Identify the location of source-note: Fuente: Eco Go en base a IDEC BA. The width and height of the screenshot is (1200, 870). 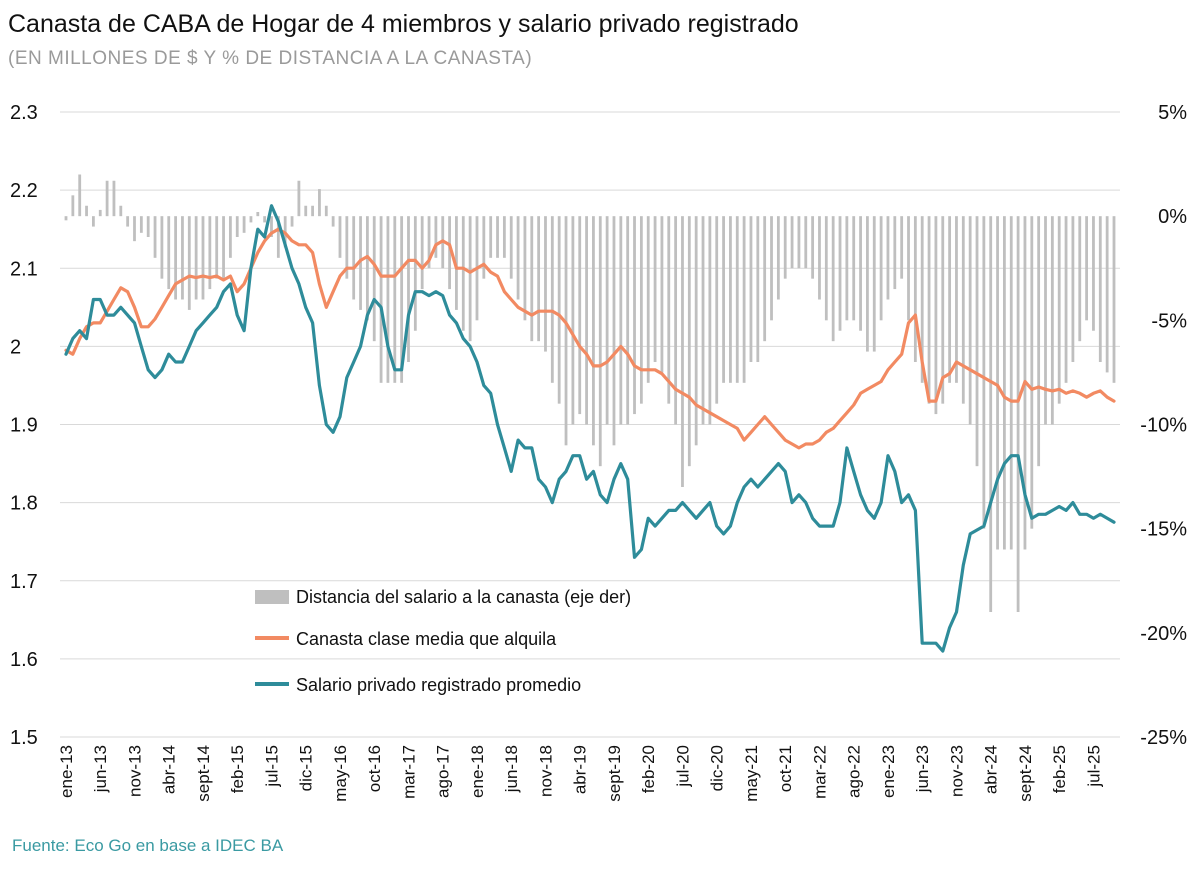
(148, 845).